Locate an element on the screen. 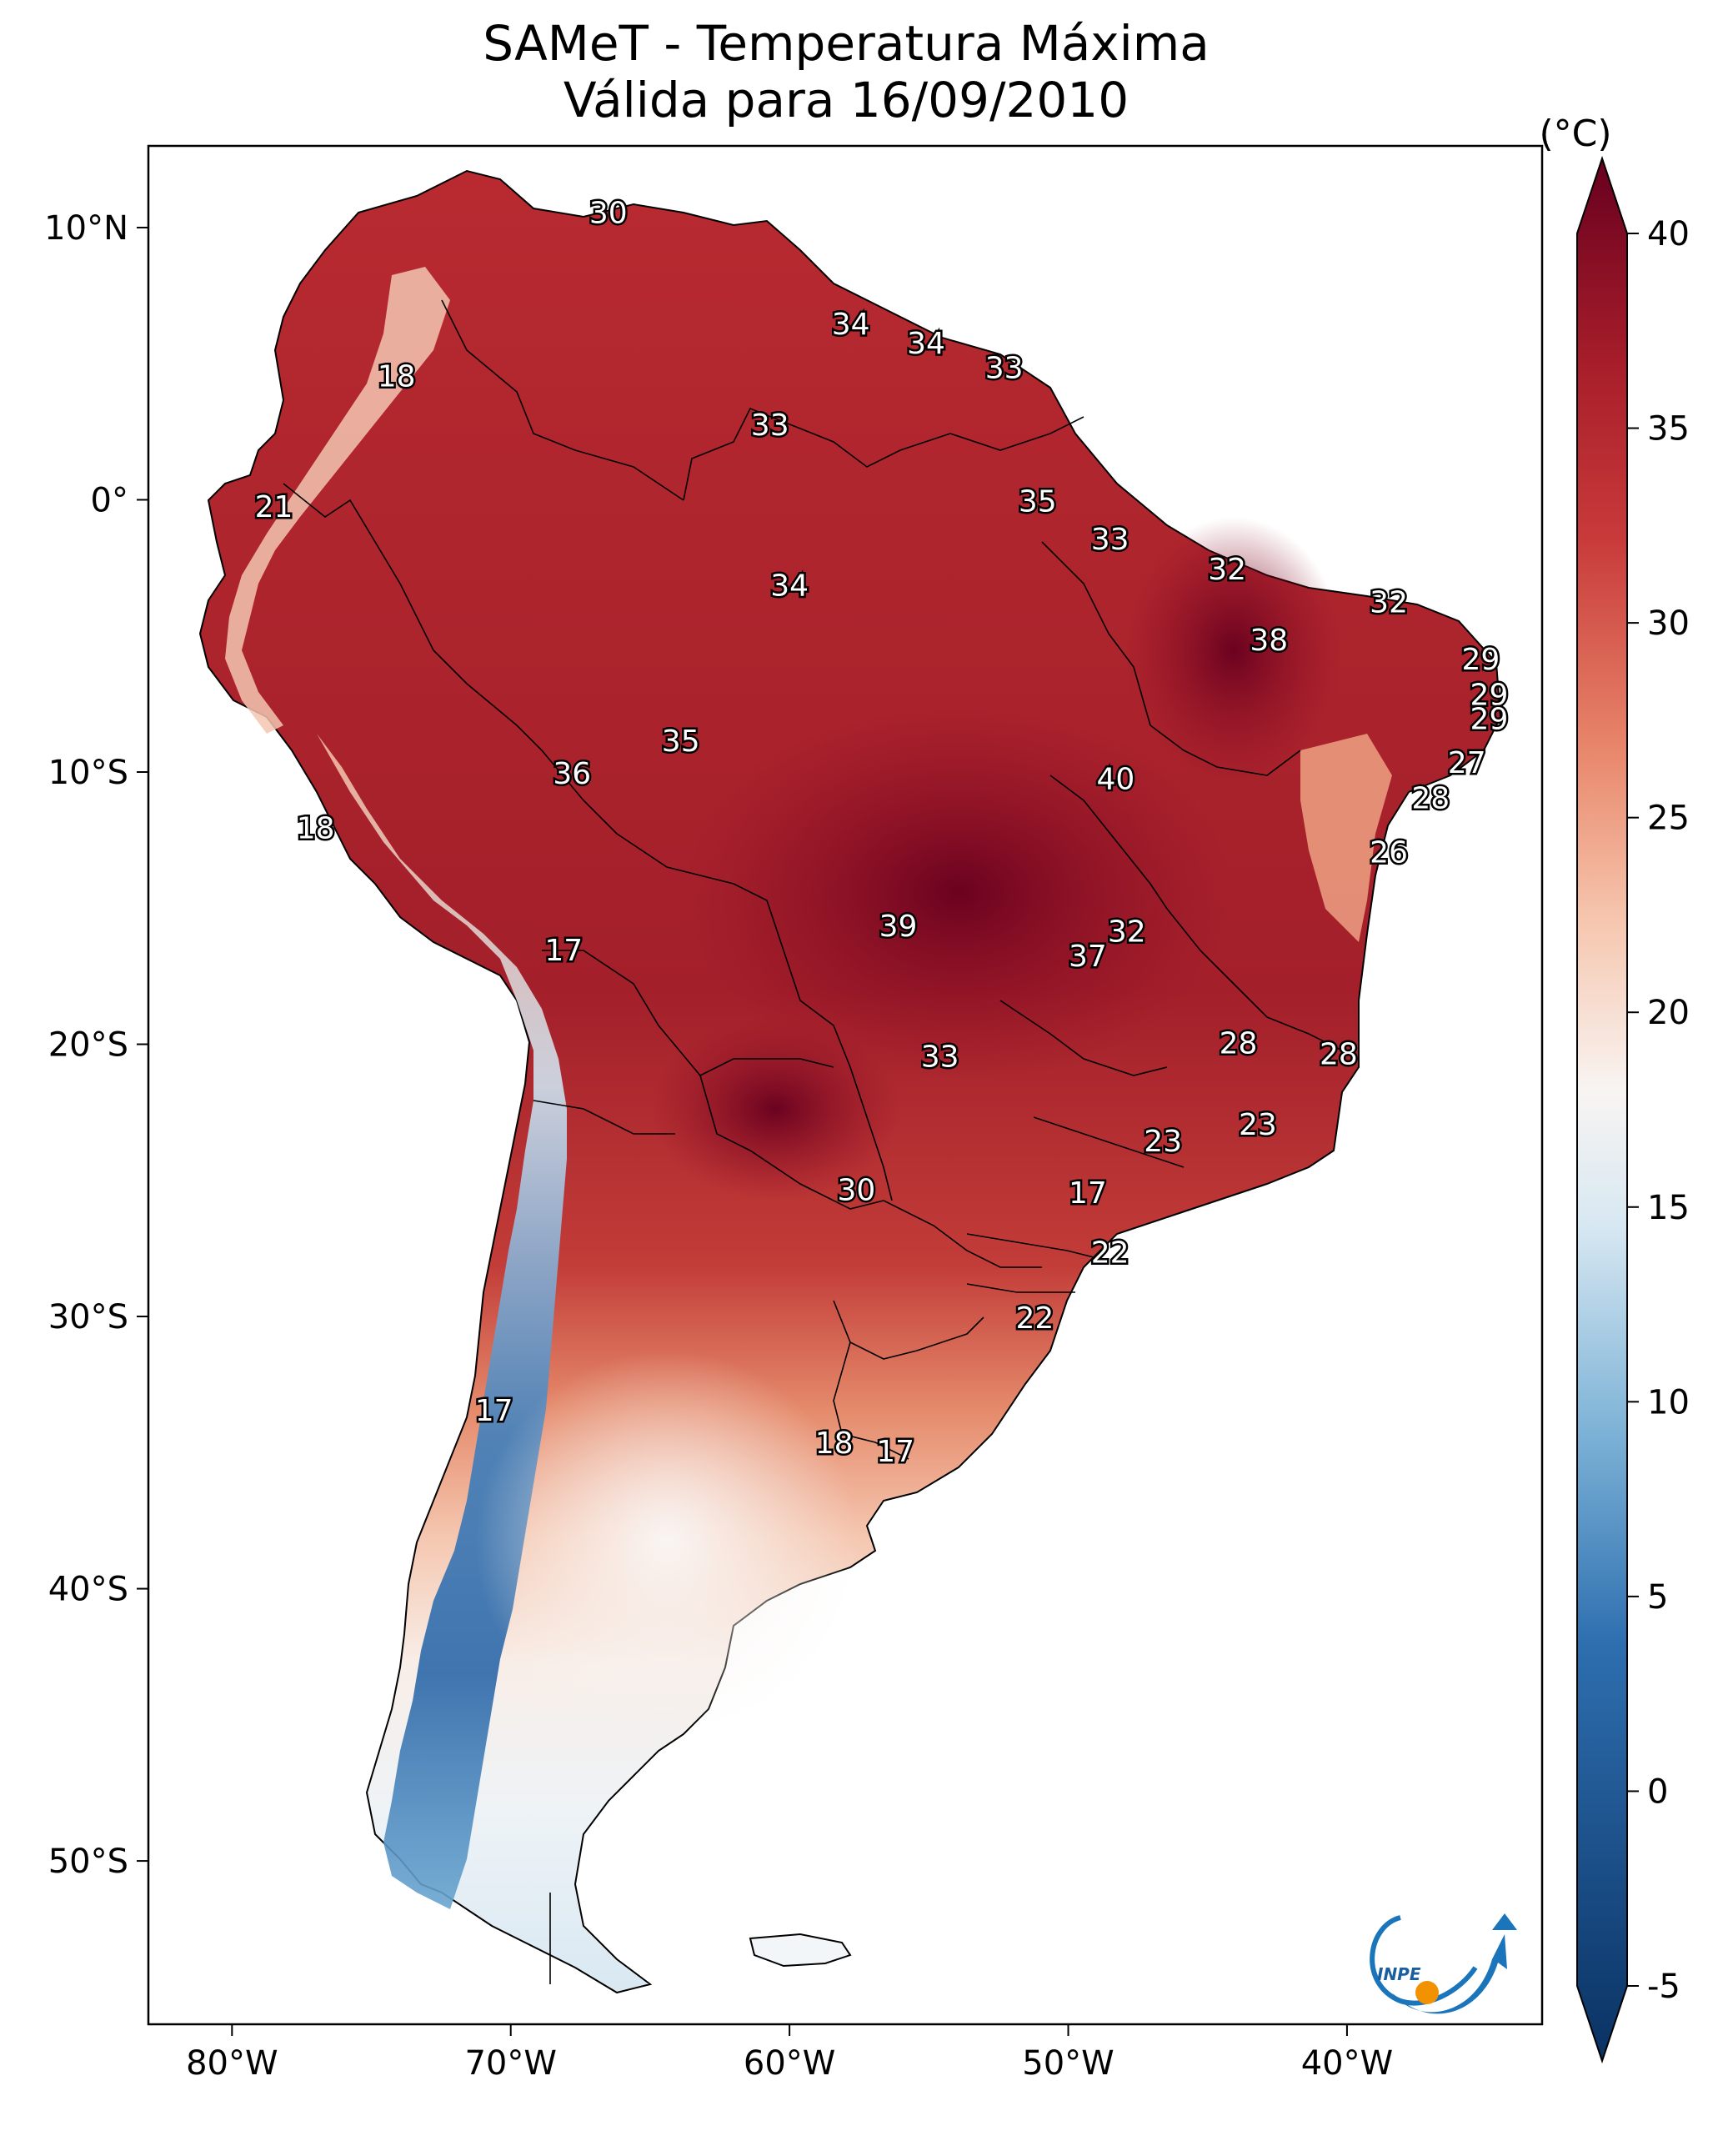 The height and width of the screenshot is (2156, 1723). colorbar-tick-label: 30 is located at coordinates (1668, 623).